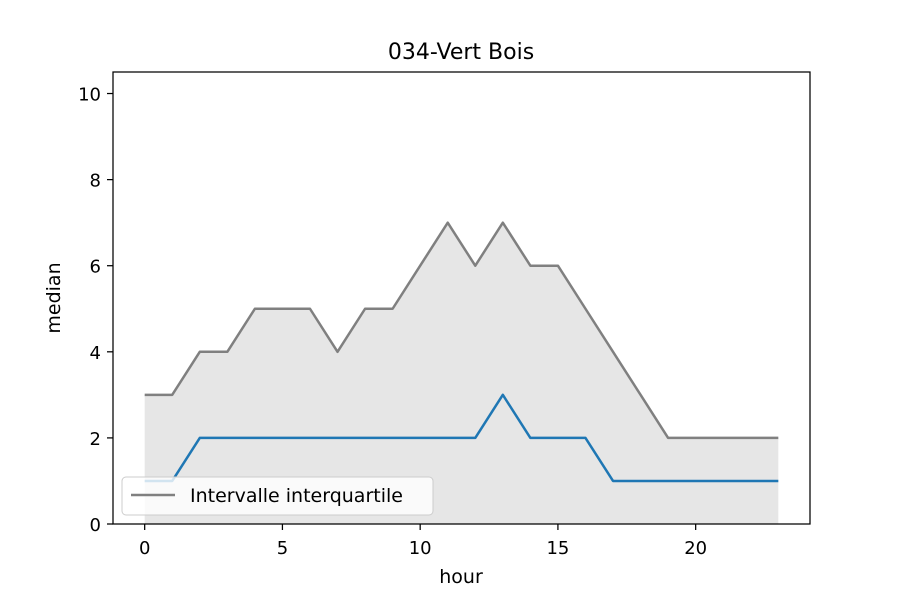  I want to click on legend-box, so click(277, 496).